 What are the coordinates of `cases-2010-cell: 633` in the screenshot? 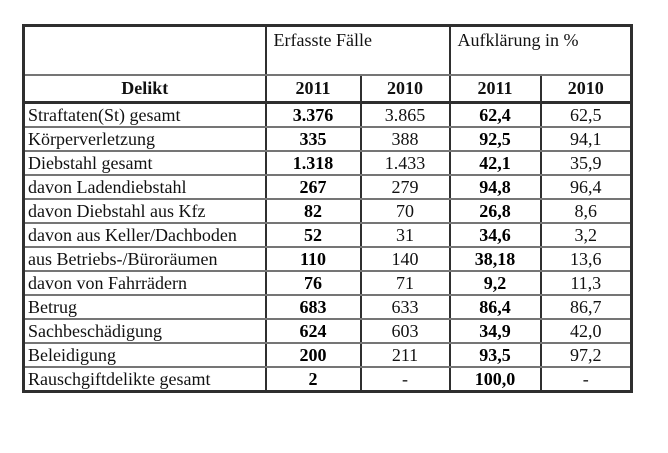 It's located at (405, 307).